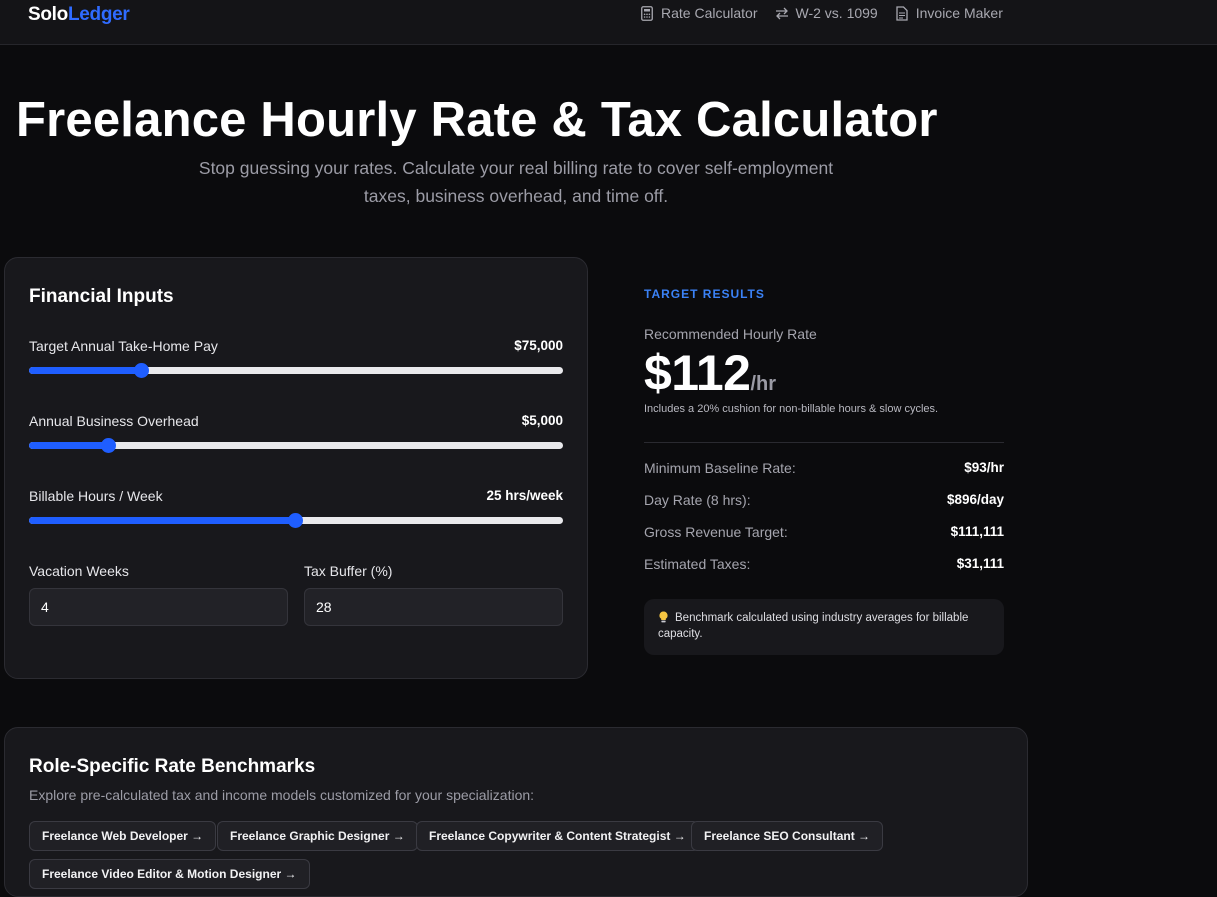  What do you see at coordinates (142, 370) in the screenshot?
I see `take-home-pay-slider-thumb` at bounding box center [142, 370].